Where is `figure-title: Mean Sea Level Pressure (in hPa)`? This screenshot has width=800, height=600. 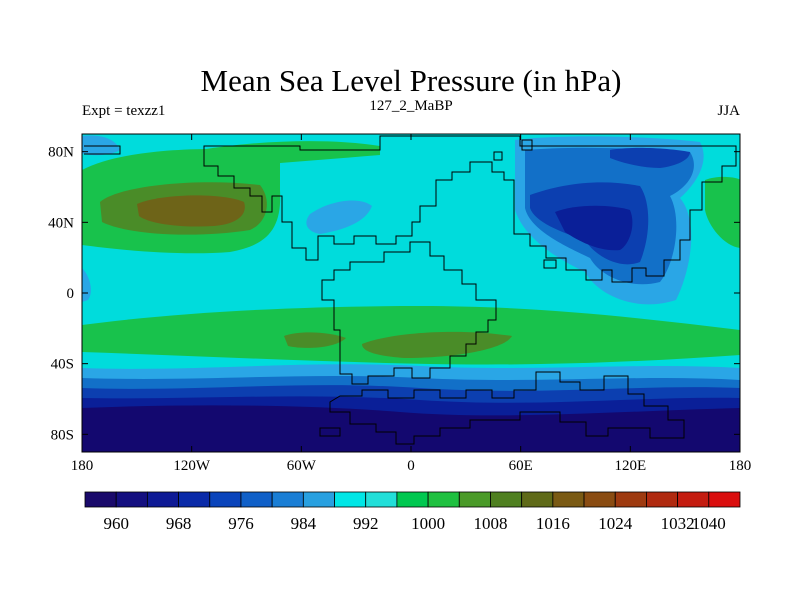 figure-title: Mean Sea Level Pressure (in hPa) is located at coordinates (411, 80).